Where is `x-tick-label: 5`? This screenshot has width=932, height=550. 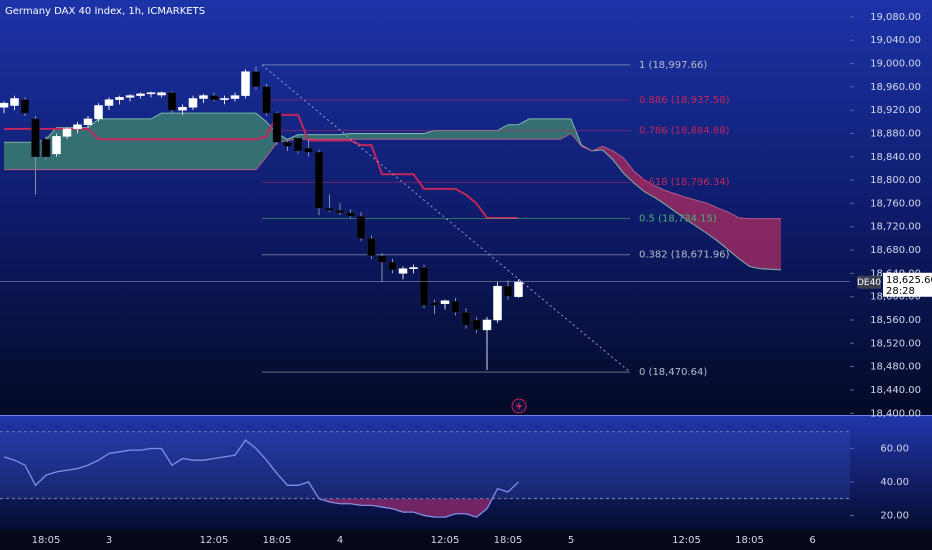
x-tick-label: 5 is located at coordinates (571, 540).